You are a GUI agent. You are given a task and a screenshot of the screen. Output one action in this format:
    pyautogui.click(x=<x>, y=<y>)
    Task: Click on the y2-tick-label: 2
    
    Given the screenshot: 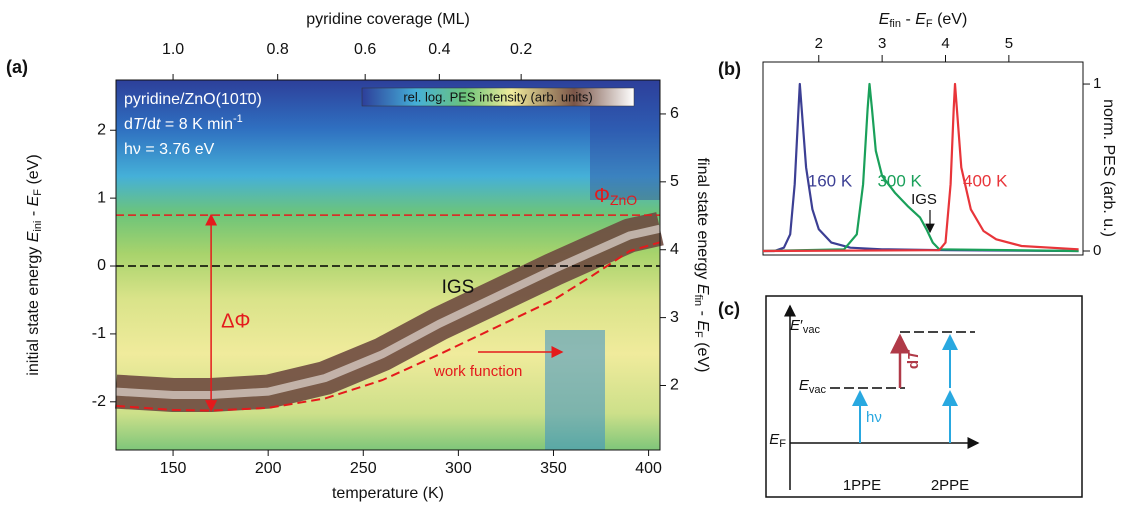 What is the action you would take?
    pyautogui.click(x=674, y=385)
    